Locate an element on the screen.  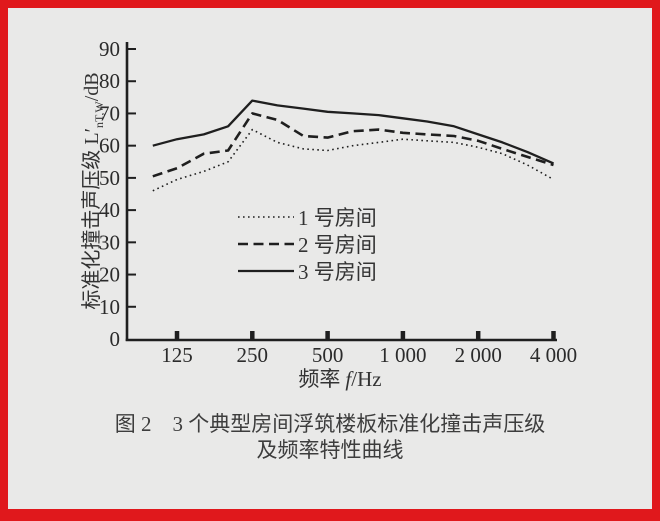
x-axis-title: 频率 f/Hz is located at coordinates (340, 377).